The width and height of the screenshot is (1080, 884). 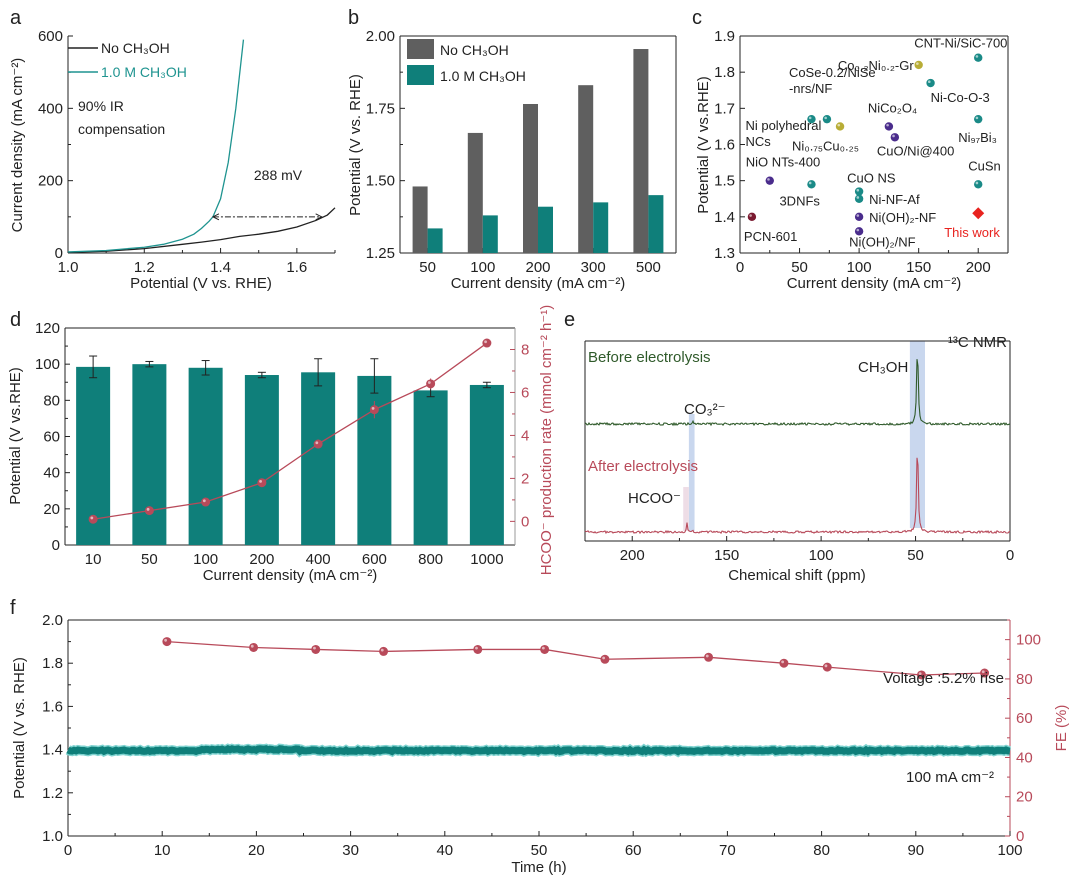 What do you see at coordinates (1010, 555) in the screenshot?
I see `panel-e-xtick-label: 0` at bounding box center [1010, 555].